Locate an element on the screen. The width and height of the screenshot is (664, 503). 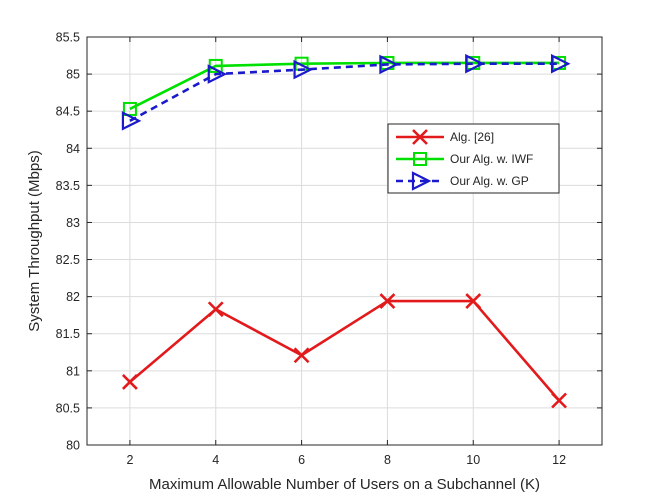
y-tick-label: 83.5 is located at coordinates (68, 186).